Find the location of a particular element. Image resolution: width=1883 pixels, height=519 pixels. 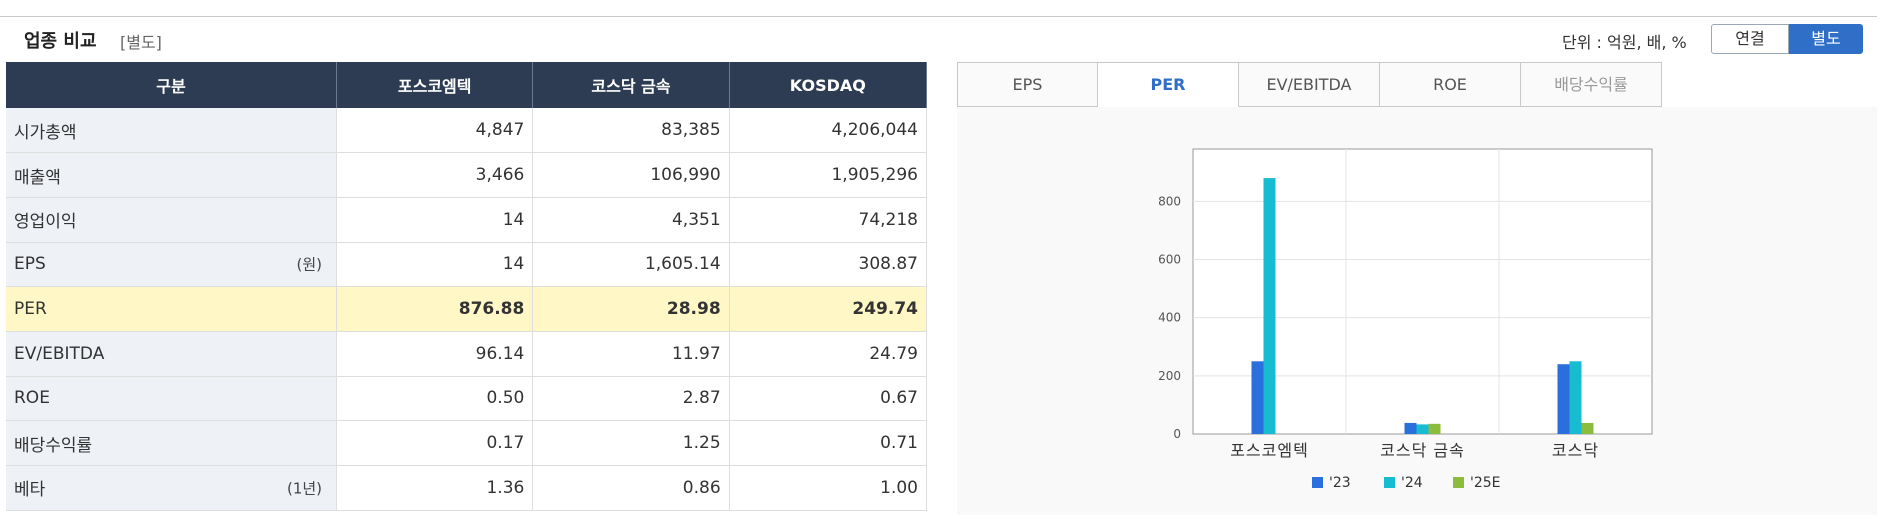

table-cell: 0.71 is located at coordinates (828, 443).